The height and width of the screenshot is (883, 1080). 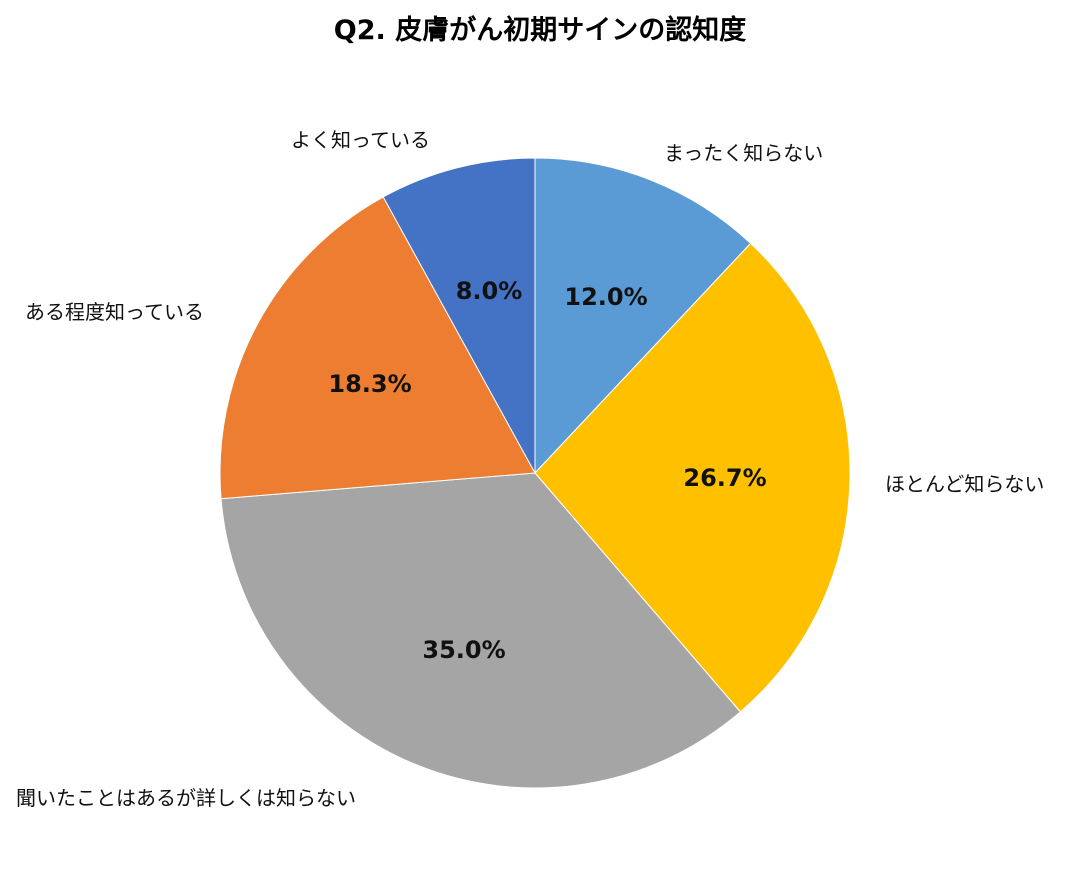 What do you see at coordinates (370, 384) in the screenshot?
I see `percent-label-aruteido: 18.3%` at bounding box center [370, 384].